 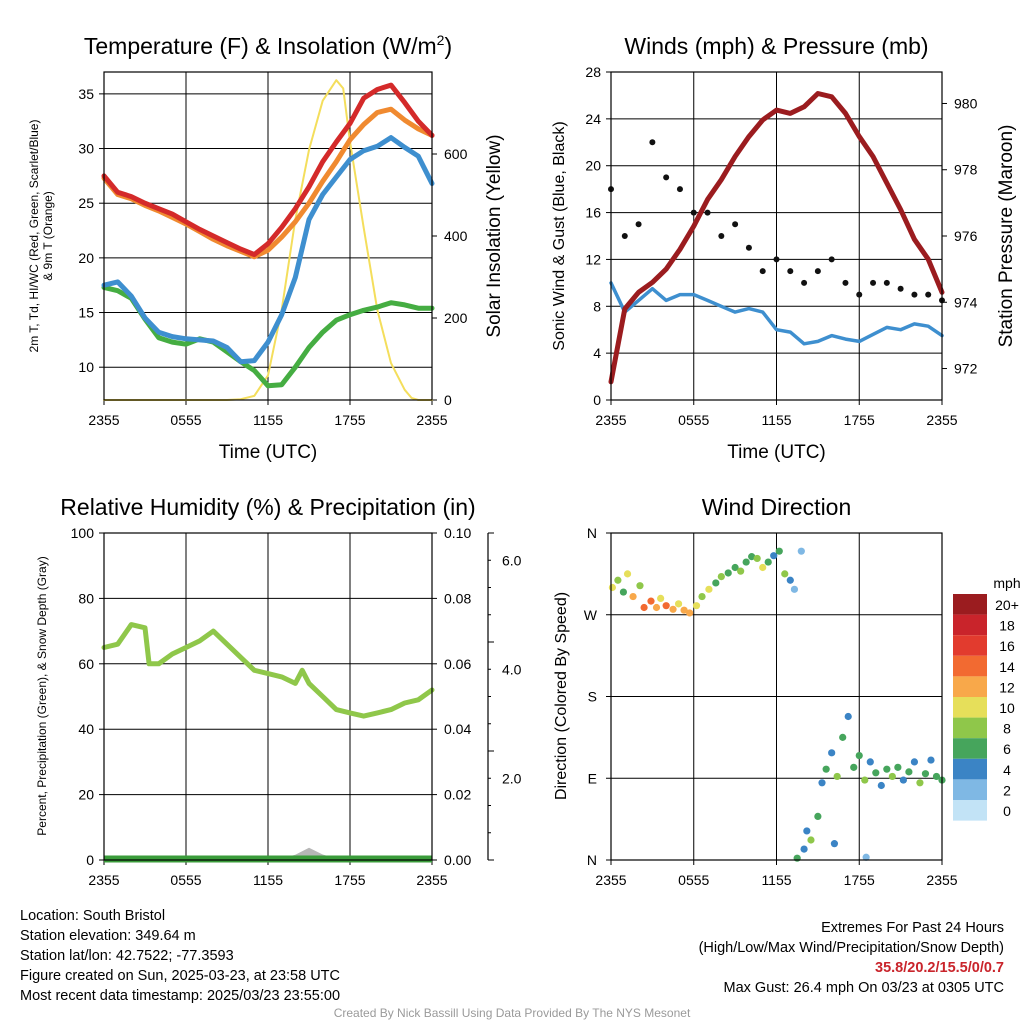 I want to click on legend-label: 8, so click(x=1007, y=729).